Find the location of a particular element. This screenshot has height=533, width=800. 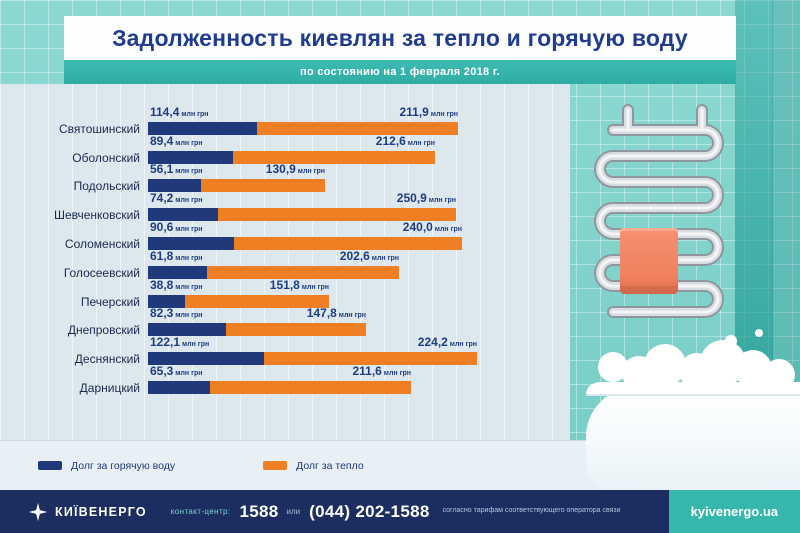

category-label: Подольский is located at coordinates (106, 186).